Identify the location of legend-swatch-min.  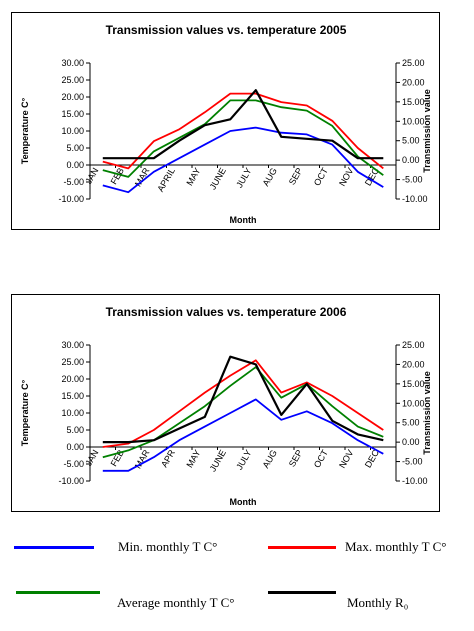
(54, 547).